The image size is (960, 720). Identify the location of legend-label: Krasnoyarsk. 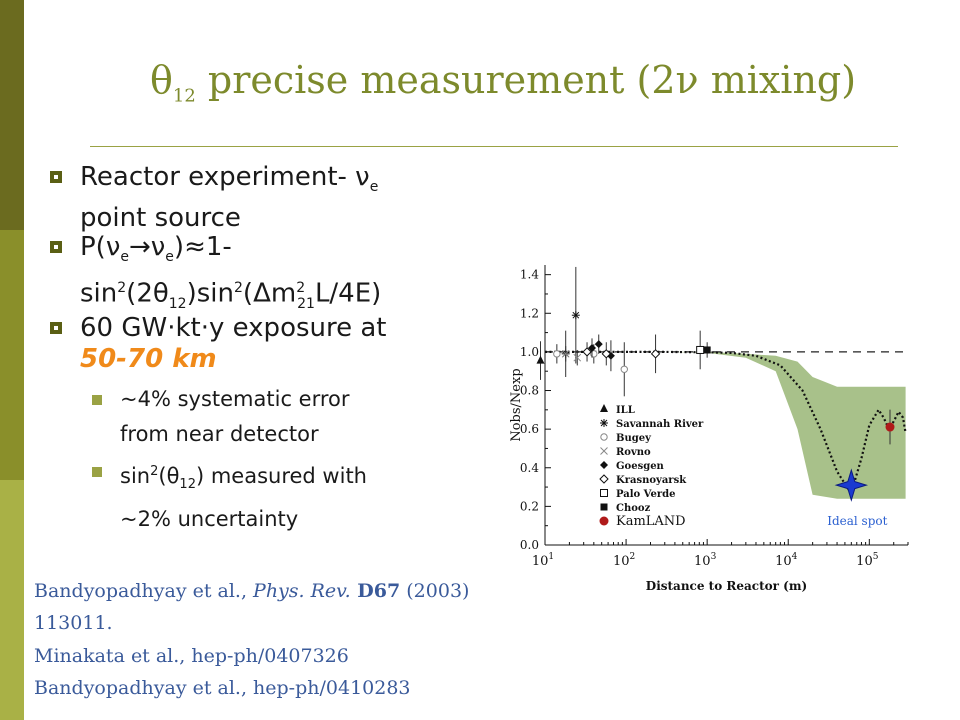
(651, 480).